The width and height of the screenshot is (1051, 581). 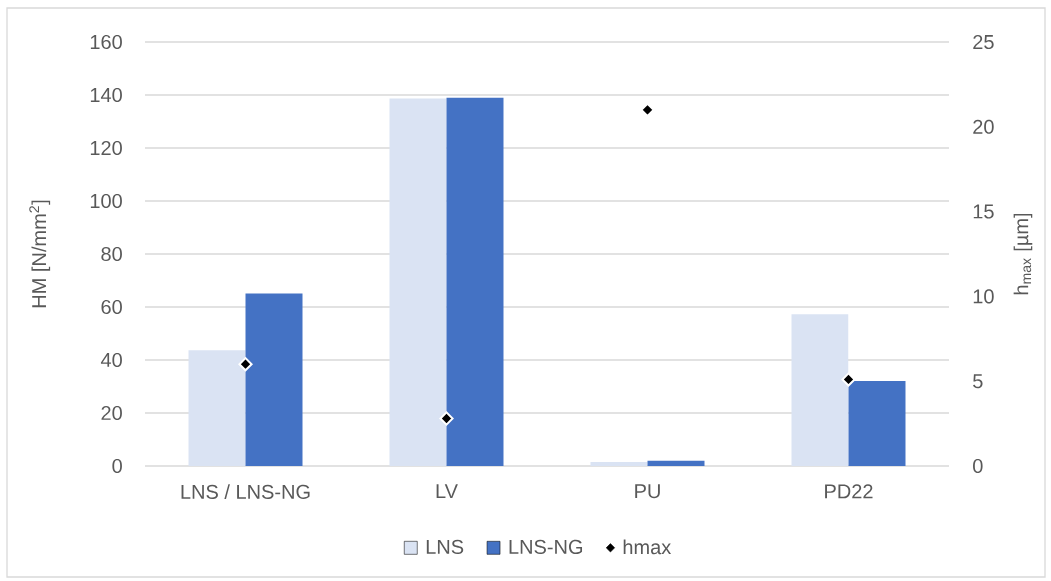 I want to click on x-tick-label: LNS / LNS-NG, so click(x=245, y=491).